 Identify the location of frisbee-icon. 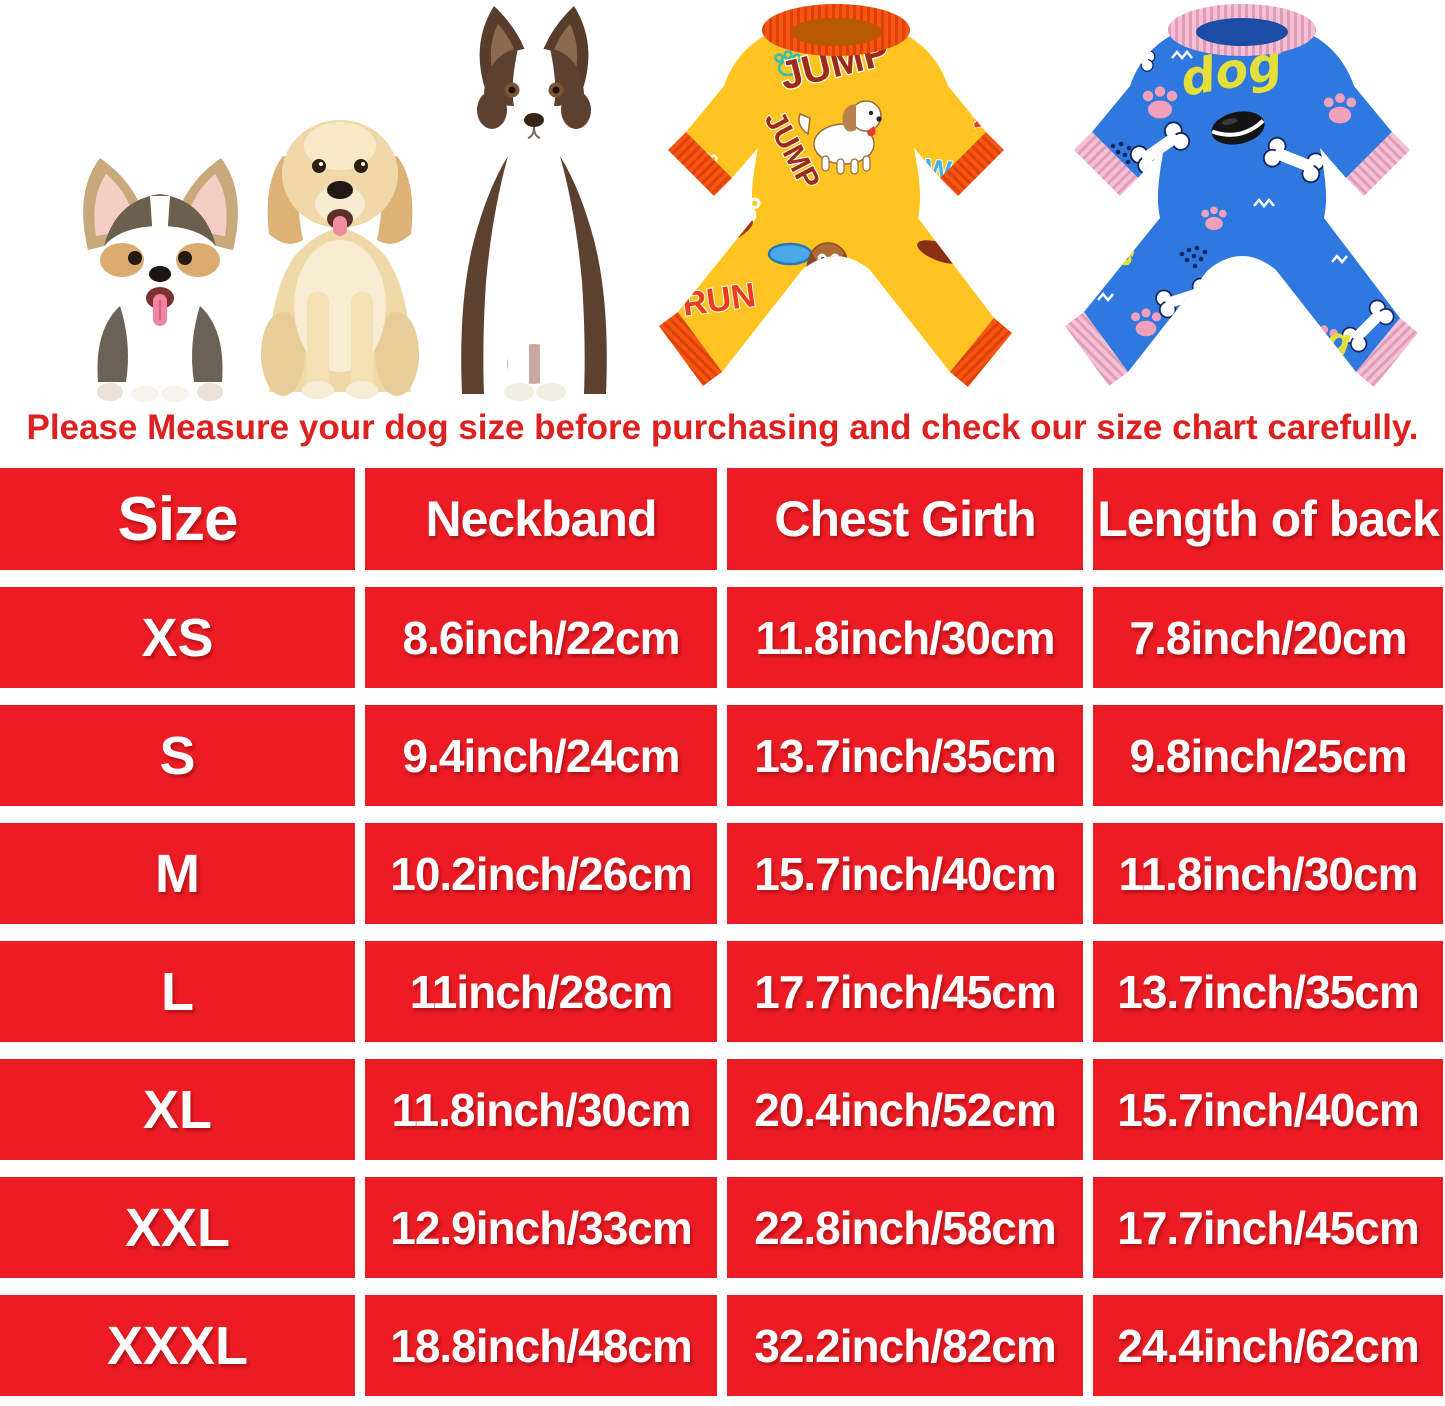
(790, 254).